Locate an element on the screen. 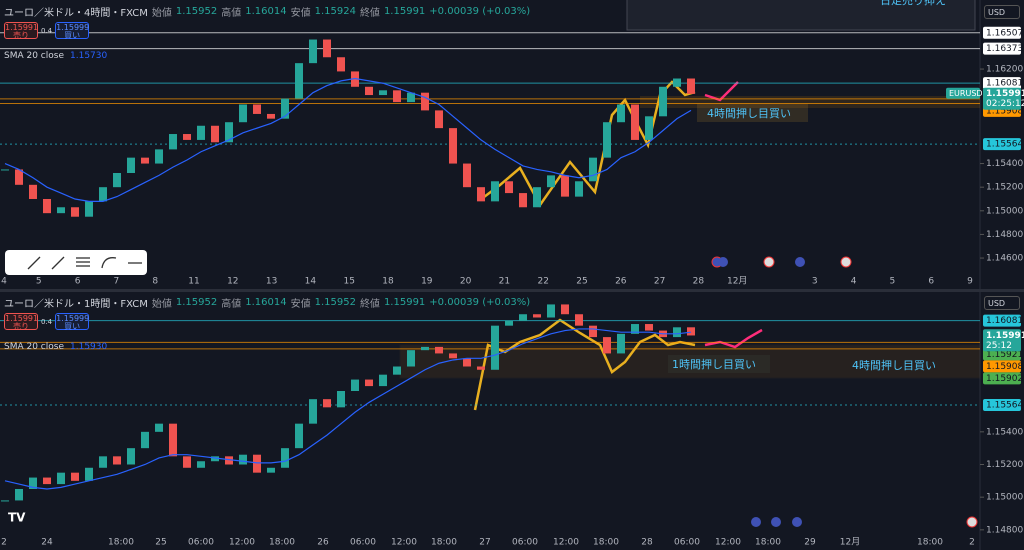 The image size is (1024, 550). x-tick-label: 12:00 is located at coordinates (566, 543).